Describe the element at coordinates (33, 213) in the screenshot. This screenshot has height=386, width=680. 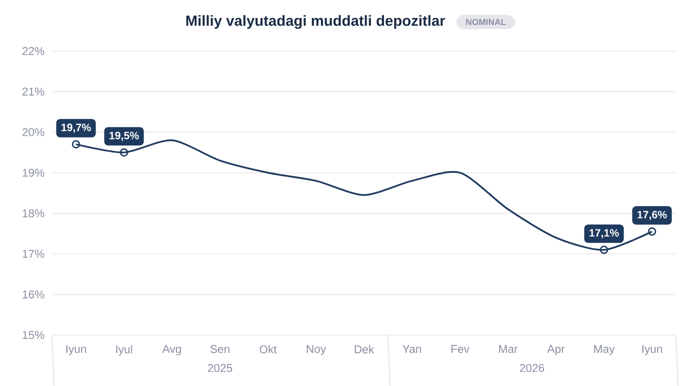
I see `y-tick-label: 18%` at that location.